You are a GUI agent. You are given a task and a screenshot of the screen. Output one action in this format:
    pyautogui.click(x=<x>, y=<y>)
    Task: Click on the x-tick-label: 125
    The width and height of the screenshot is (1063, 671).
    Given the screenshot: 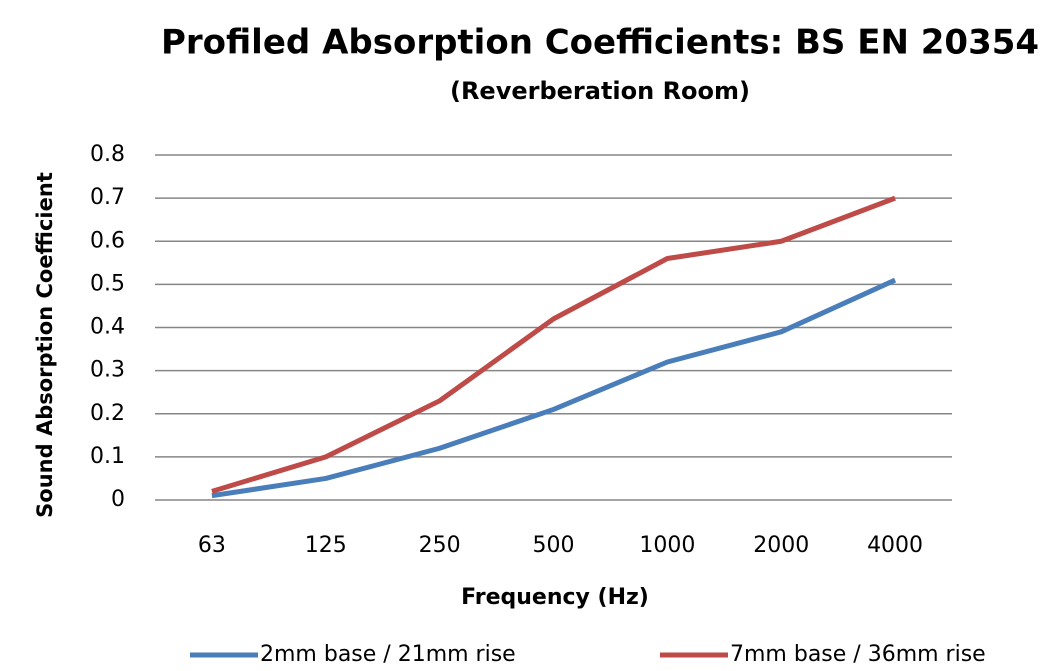 What is the action you would take?
    pyautogui.click(x=326, y=545)
    